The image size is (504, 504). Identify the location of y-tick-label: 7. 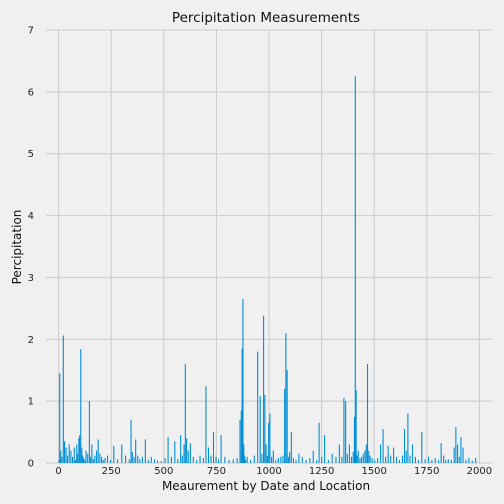
(31, 31).